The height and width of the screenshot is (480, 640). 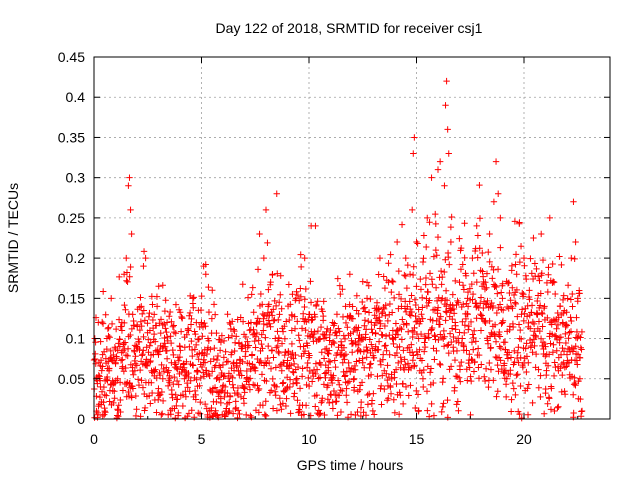 What do you see at coordinates (524, 439) in the screenshot?
I see `x-tick-label: 20` at bounding box center [524, 439].